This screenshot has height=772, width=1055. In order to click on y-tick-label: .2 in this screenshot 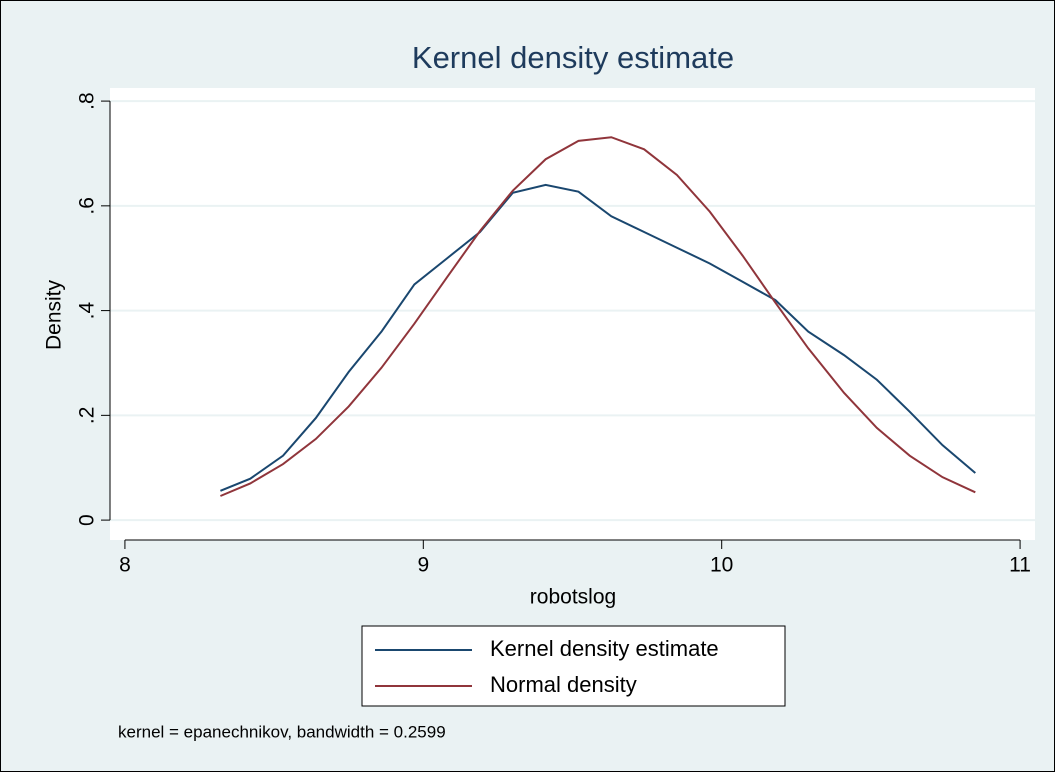, I will do `click(87, 416)`.